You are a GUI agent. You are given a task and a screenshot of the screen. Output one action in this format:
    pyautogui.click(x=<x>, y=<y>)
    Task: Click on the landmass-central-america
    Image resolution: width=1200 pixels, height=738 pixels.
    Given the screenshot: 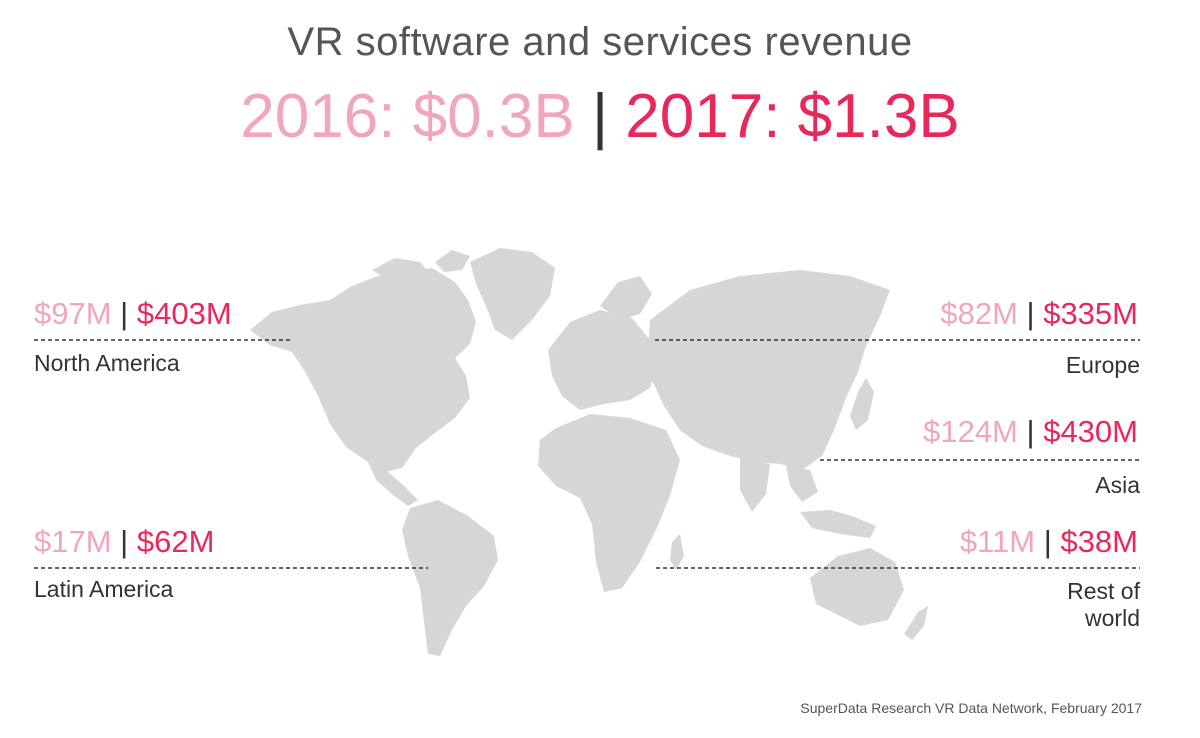 What is the action you would take?
    pyautogui.click(x=393, y=484)
    